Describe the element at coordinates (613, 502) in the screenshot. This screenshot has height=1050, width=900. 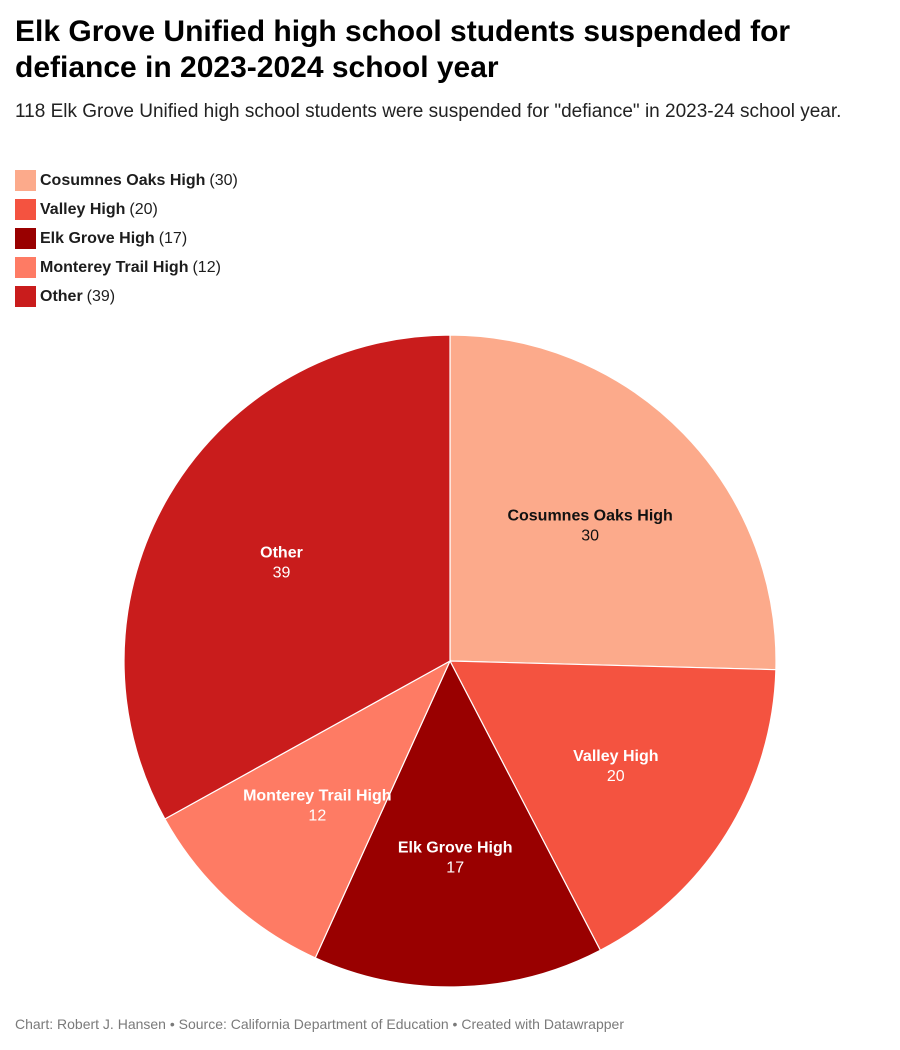
I see `pie-slice-cosumnes-oaks-high` at that location.